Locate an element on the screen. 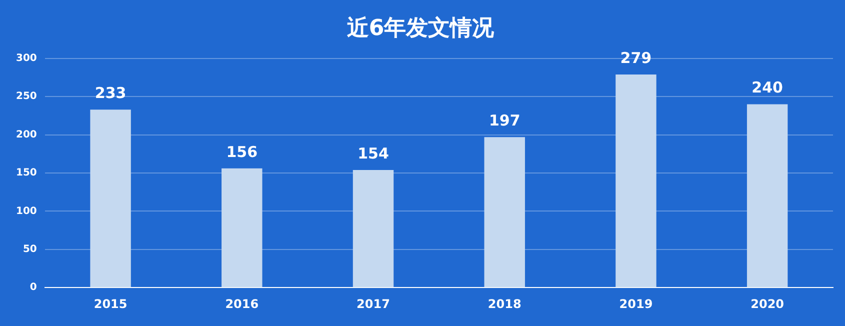  y-tick-label: 50 is located at coordinates (29, 249).